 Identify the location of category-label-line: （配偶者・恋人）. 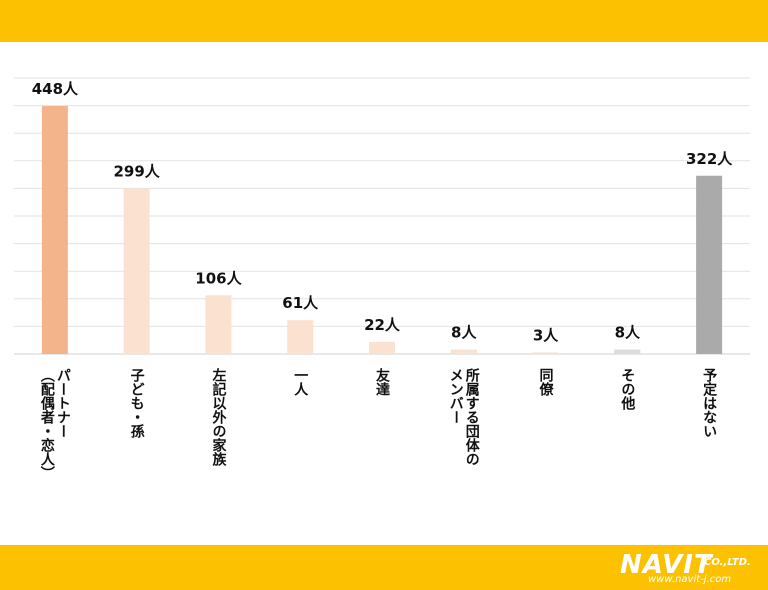
(47, 424).